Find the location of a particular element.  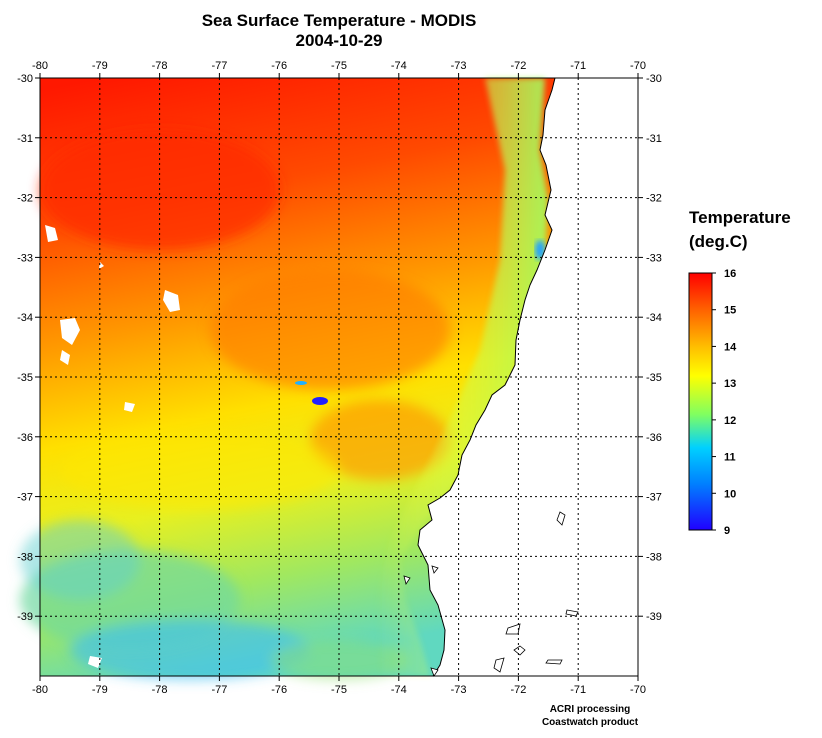

legend-title-line1: Temperature is located at coordinates (740, 217).